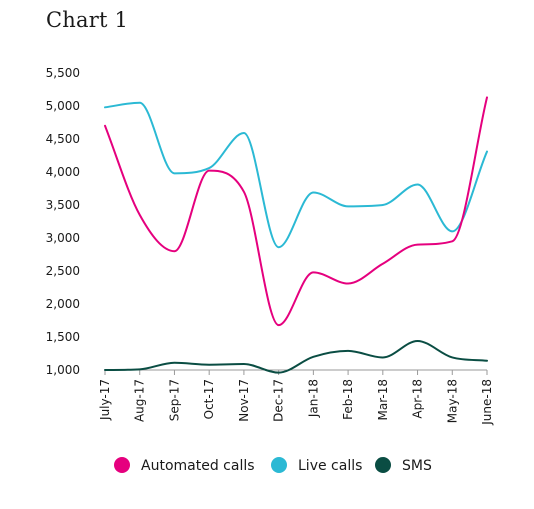 This screenshot has width=534, height=509. What do you see at coordinates (122, 465) in the screenshot?
I see `legend-marker-automated-calls` at bounding box center [122, 465].